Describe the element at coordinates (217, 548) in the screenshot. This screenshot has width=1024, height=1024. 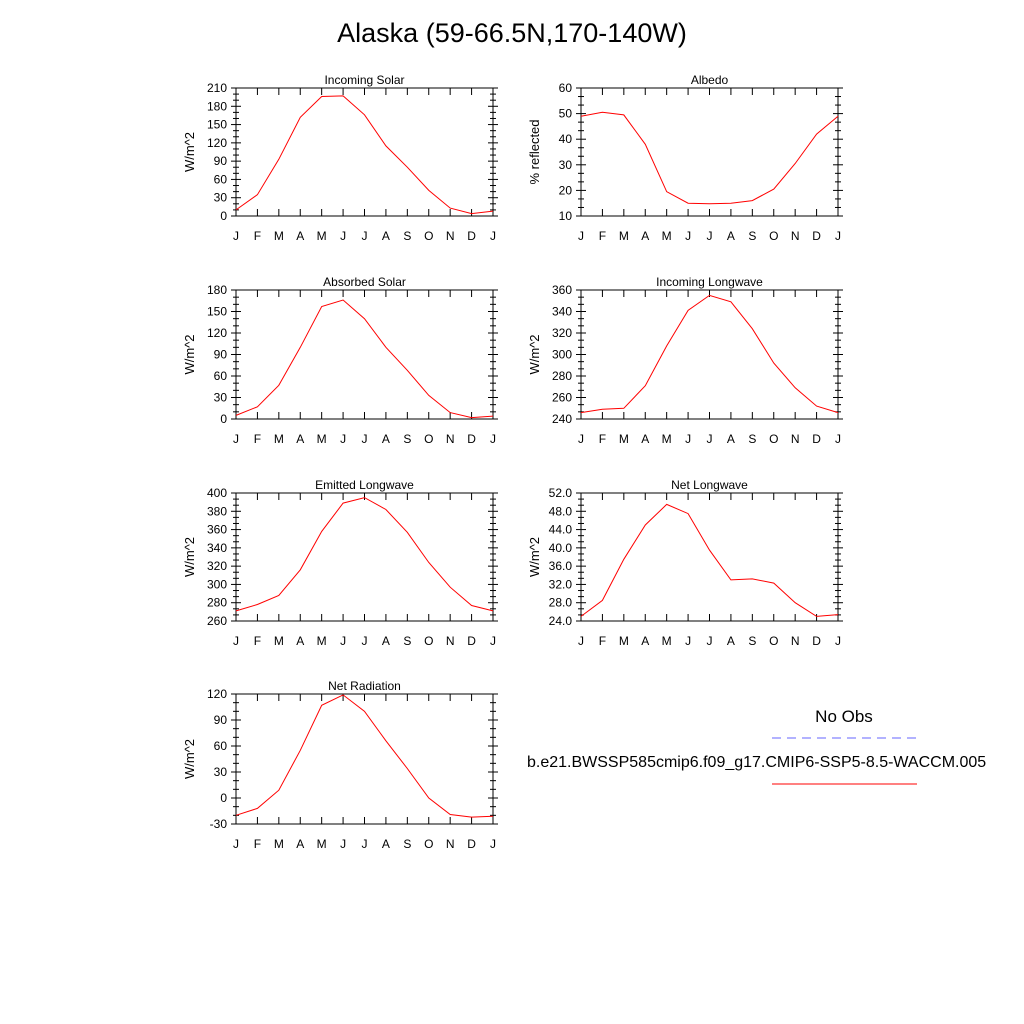
I see `y-tick-label: 340` at that location.